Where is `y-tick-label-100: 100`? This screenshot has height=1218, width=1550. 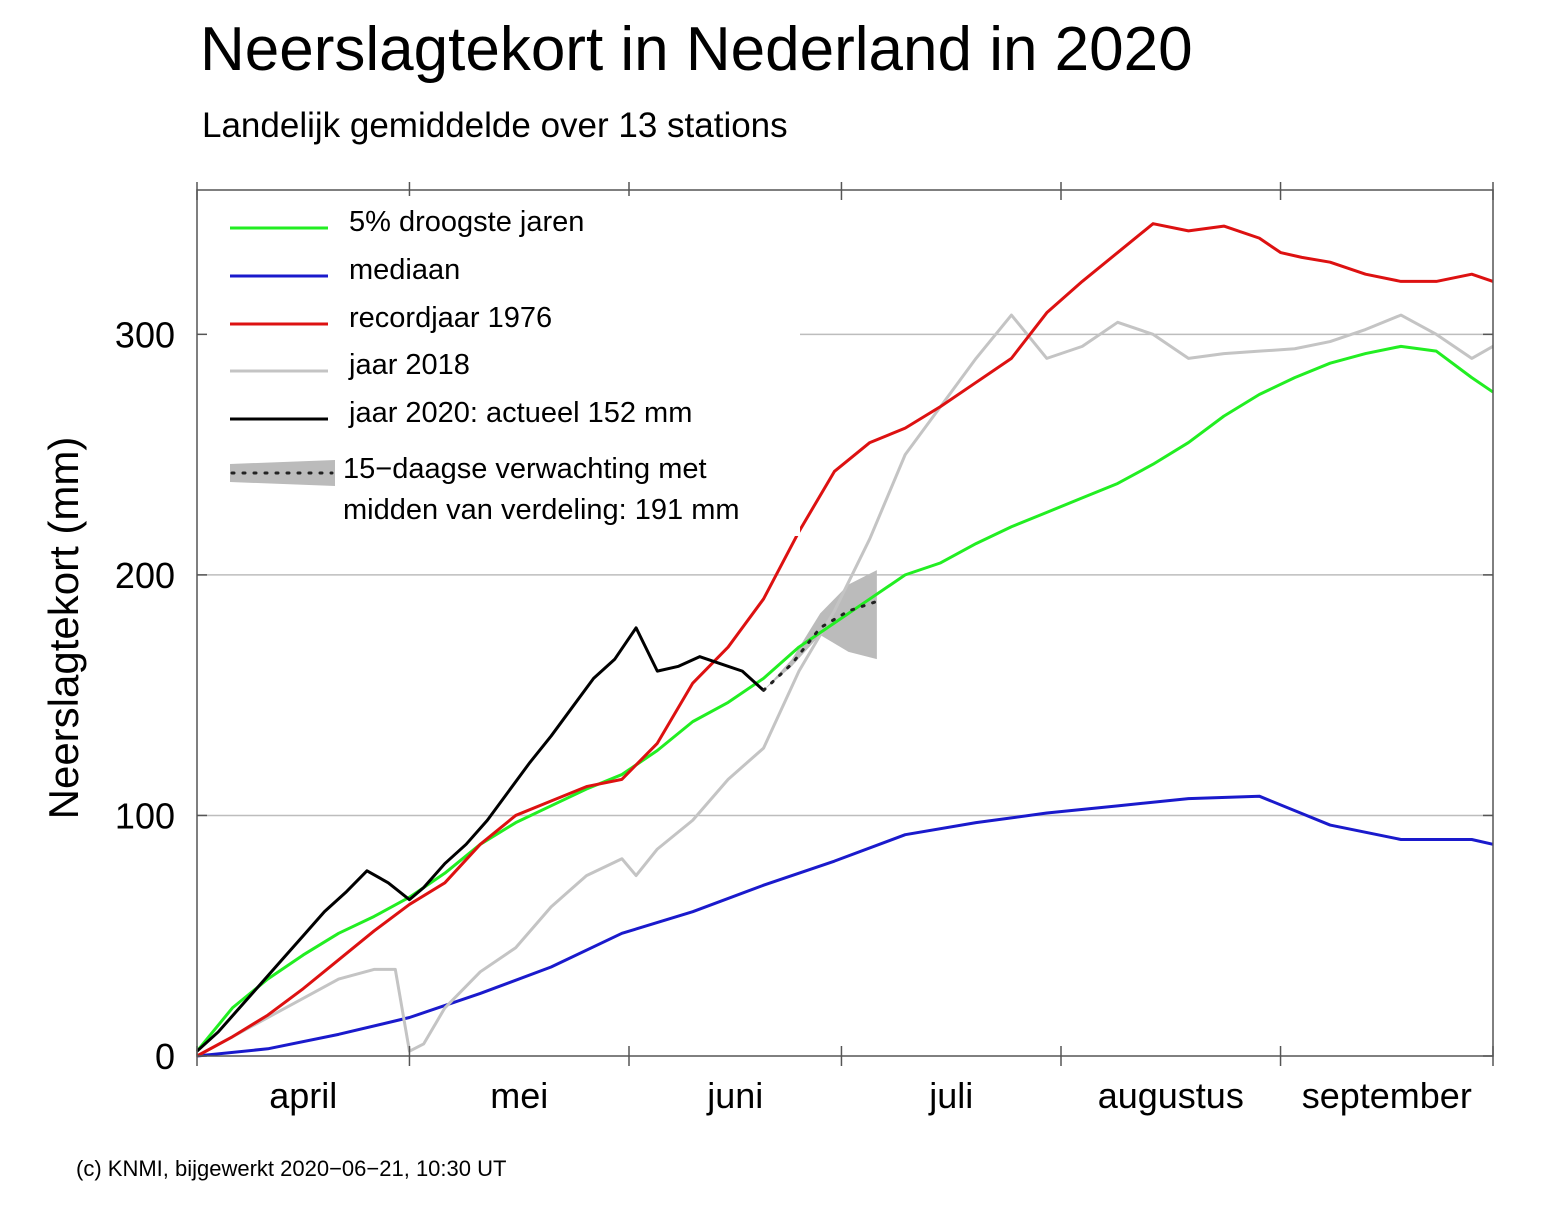 y-tick-label-100: 100 is located at coordinates (145, 815).